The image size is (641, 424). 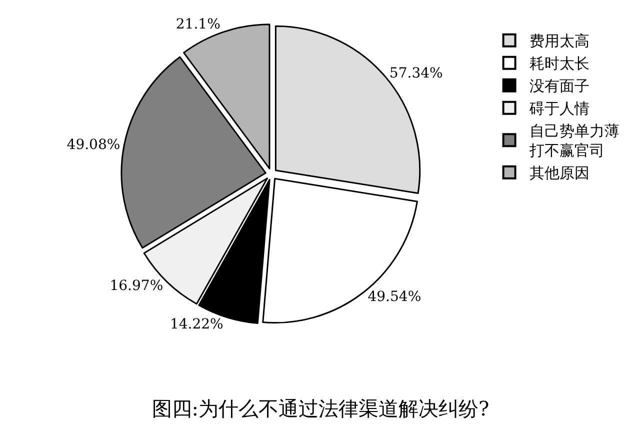 What do you see at coordinates (559, 173) in the screenshot?
I see `legend-label: 其他原因` at bounding box center [559, 173].